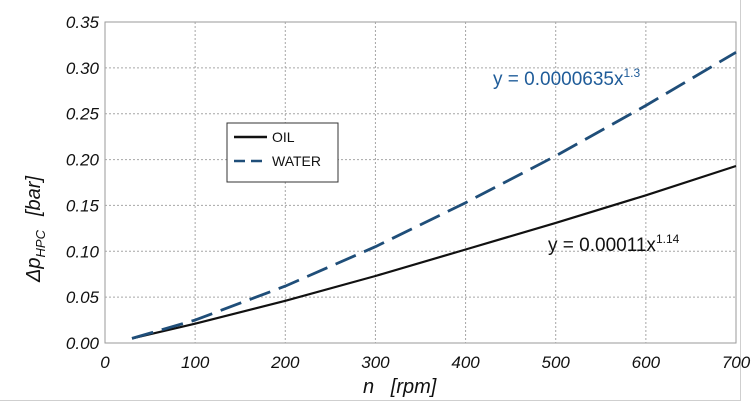  Describe the element at coordinates (296, 161) in the screenshot. I see `legend-label-water: WATER` at that location.